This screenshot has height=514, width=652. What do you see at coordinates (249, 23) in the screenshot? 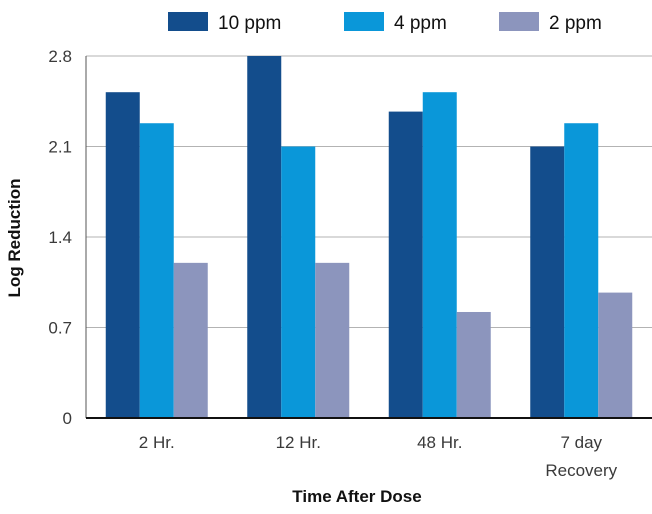
I see `legend-label: 10 ppm` at bounding box center [249, 23].